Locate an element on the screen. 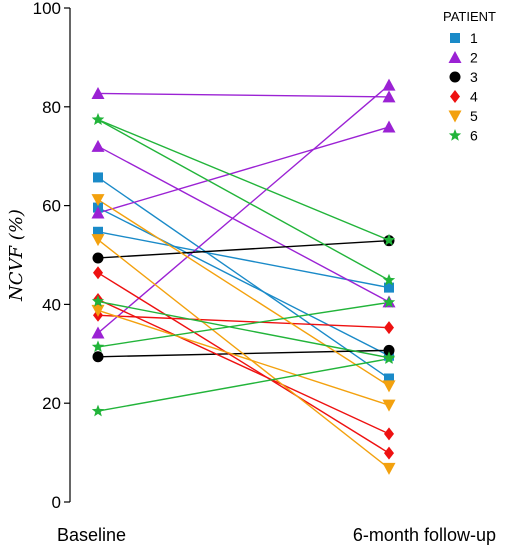  legend-label: 3 is located at coordinates (474, 77).